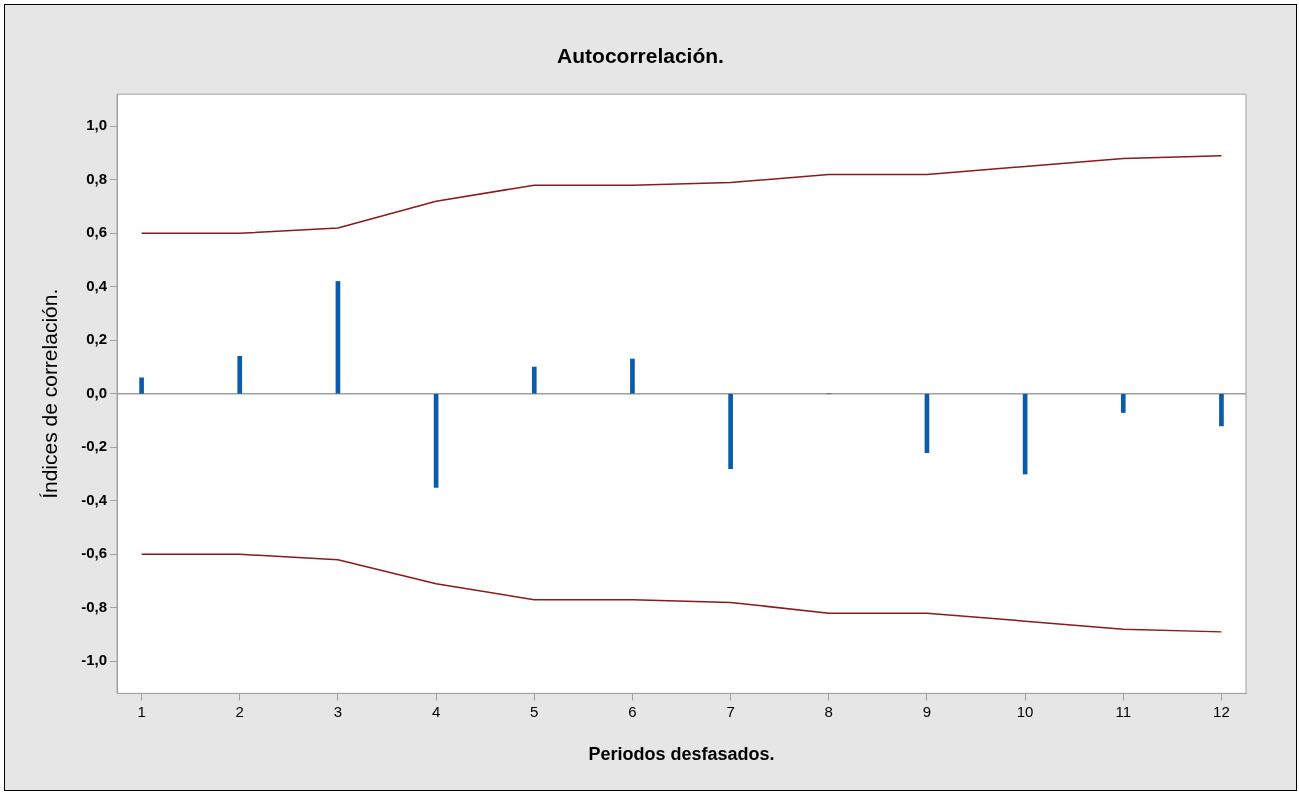 This screenshot has height=793, width=1299. What do you see at coordinates (94, 553) in the screenshot?
I see `y-tick-label: -0,6` at bounding box center [94, 553].